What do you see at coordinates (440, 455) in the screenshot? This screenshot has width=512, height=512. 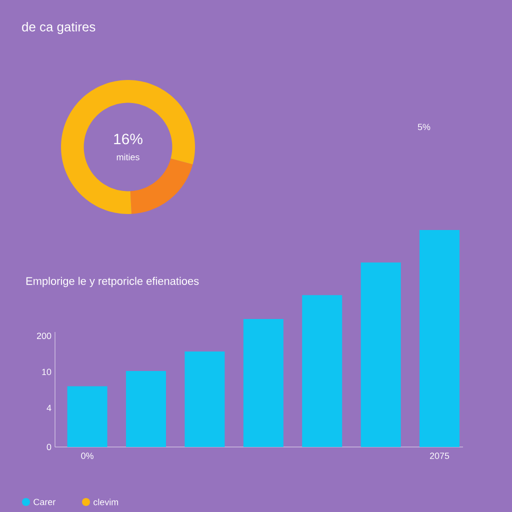 I see `x-tick-label: 2075` at bounding box center [440, 455].